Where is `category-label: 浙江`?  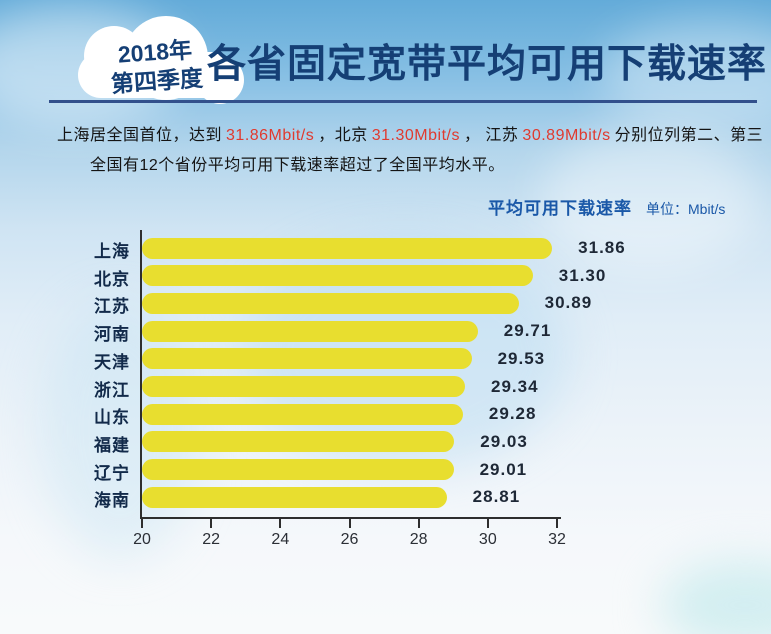 category-label: 浙江 is located at coordinates (112, 390).